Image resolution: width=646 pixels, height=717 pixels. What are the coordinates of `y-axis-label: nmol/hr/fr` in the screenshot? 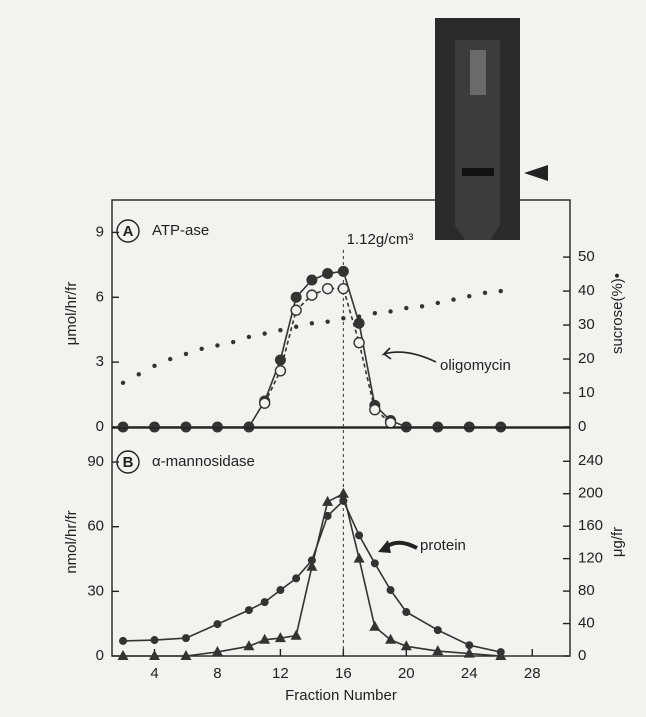 It's located at (71, 541).